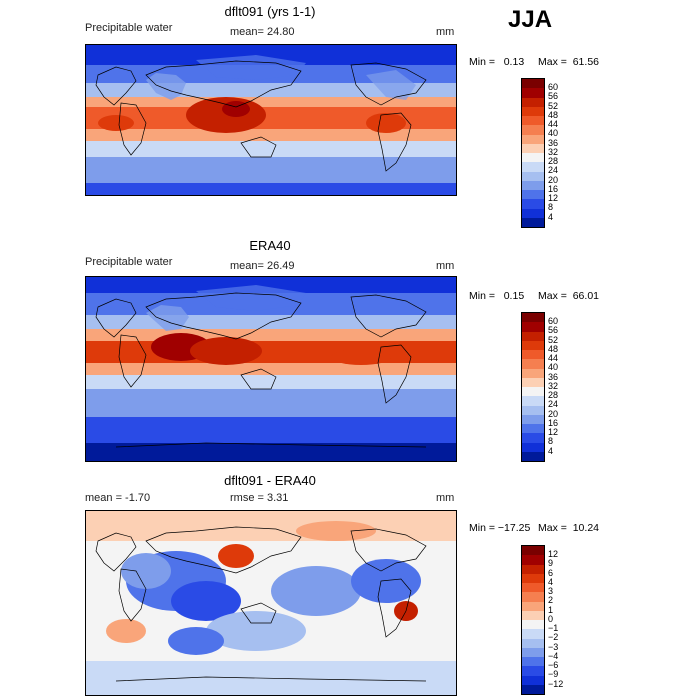  I want to click on colorbar-tick-label: −1, so click(553, 628).